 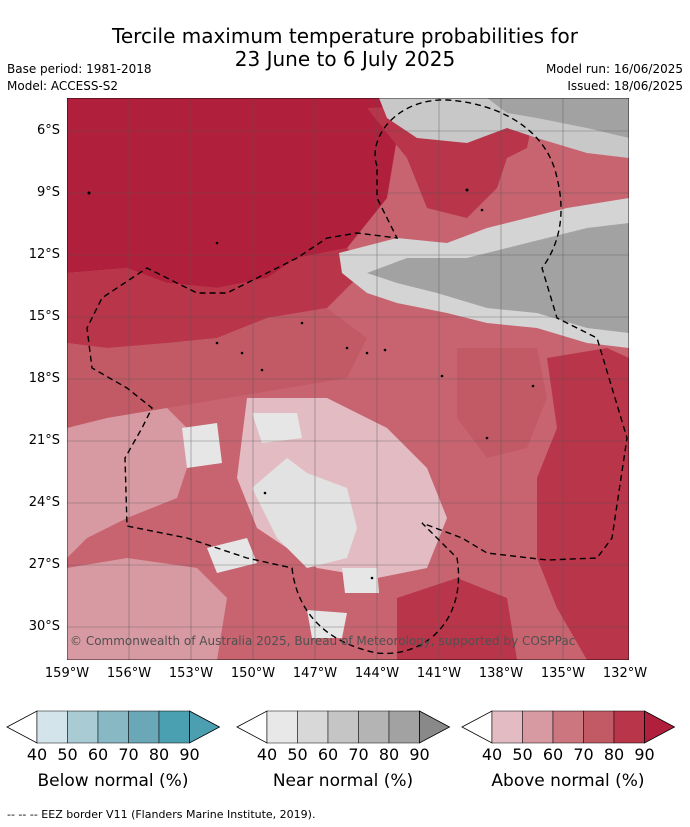 What do you see at coordinates (583, 754) in the screenshot?
I see `colorbar-above-tick: 70` at bounding box center [583, 754].